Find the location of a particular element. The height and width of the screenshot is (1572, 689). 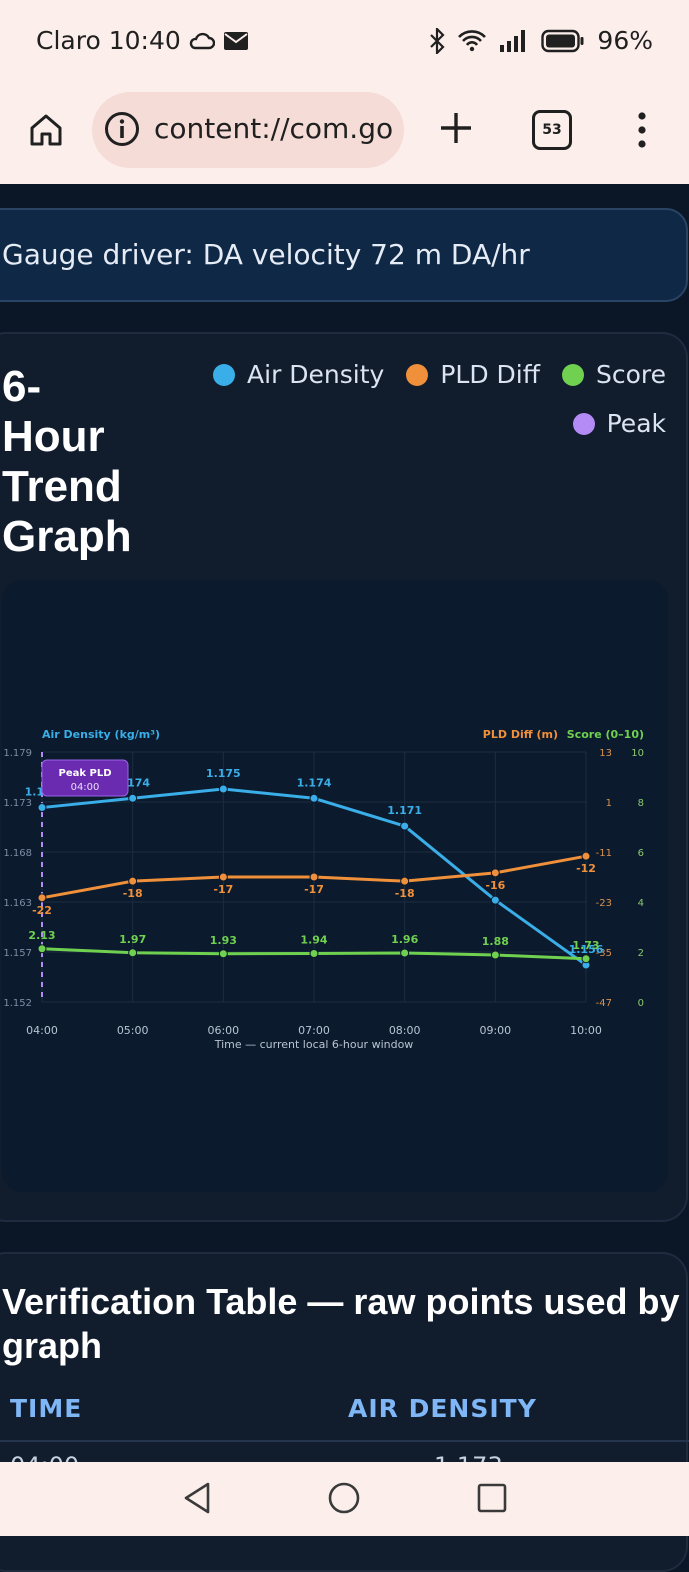

data-label: 1.88 is located at coordinates (495, 941).